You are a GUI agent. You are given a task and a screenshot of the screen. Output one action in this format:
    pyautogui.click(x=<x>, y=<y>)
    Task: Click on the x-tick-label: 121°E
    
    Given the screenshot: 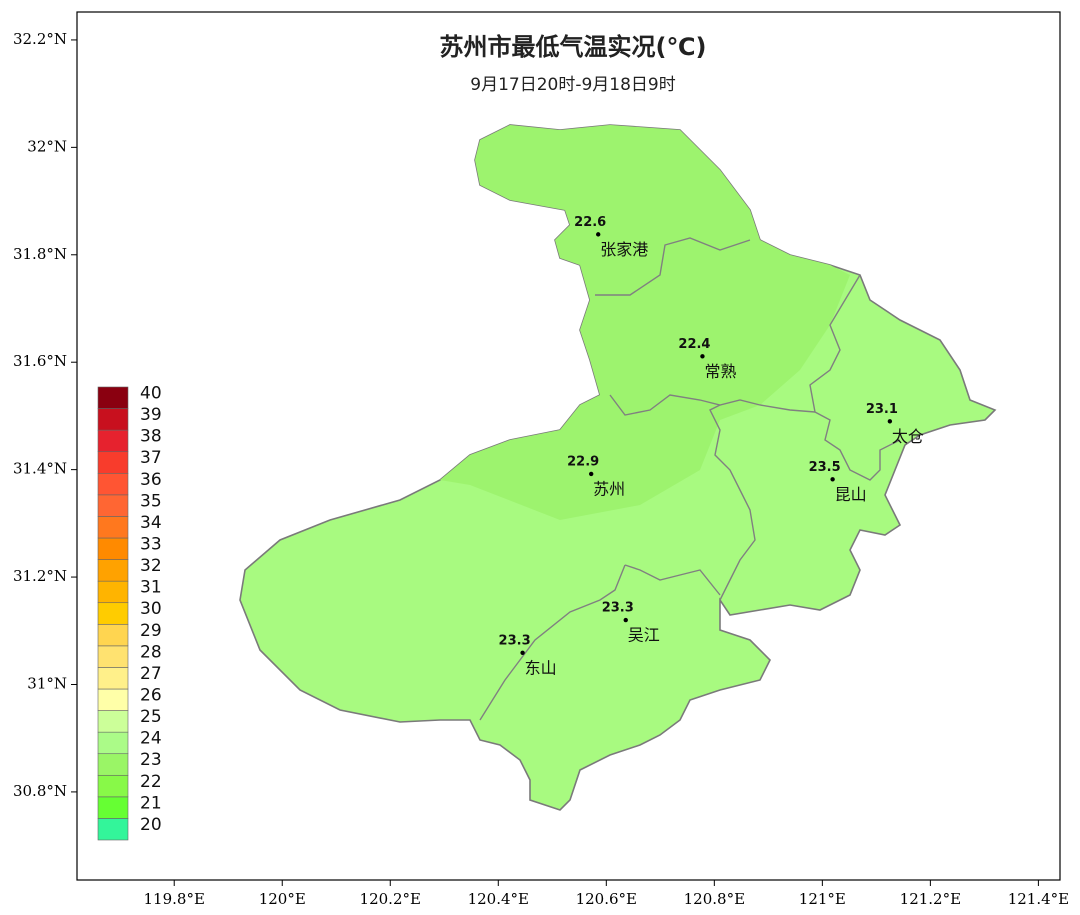 What is the action you would take?
    pyautogui.click(x=822, y=899)
    